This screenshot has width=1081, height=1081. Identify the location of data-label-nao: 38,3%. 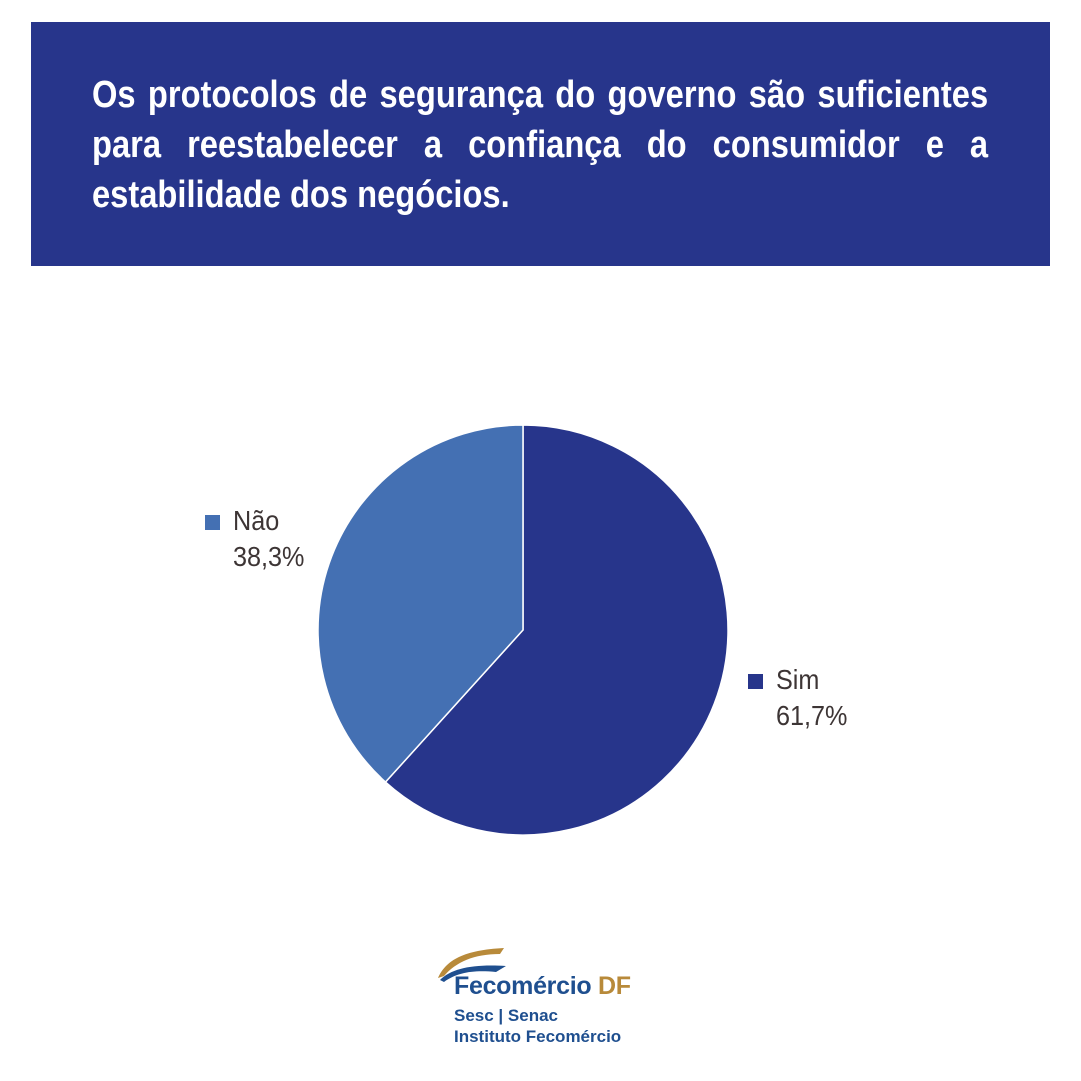
(269, 556).